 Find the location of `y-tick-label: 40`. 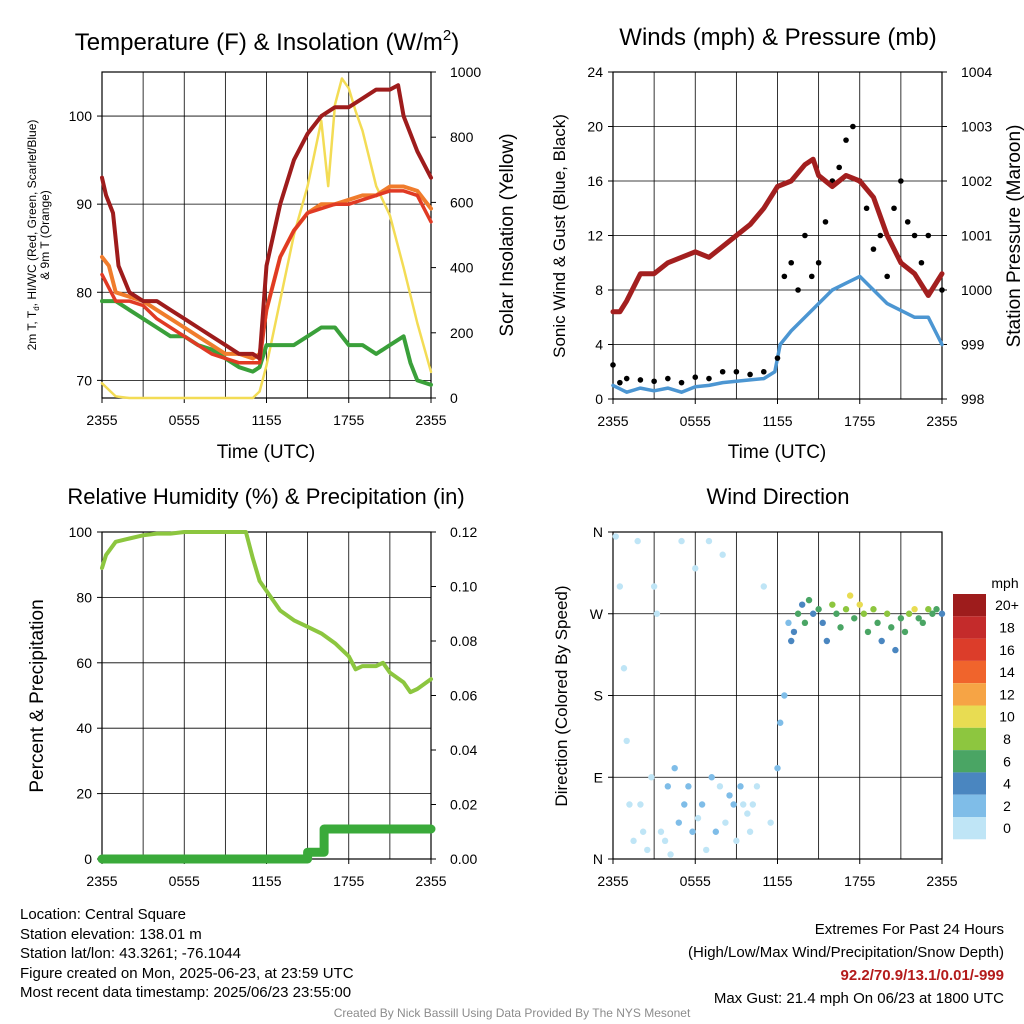

y-tick-label: 40 is located at coordinates (84, 728).